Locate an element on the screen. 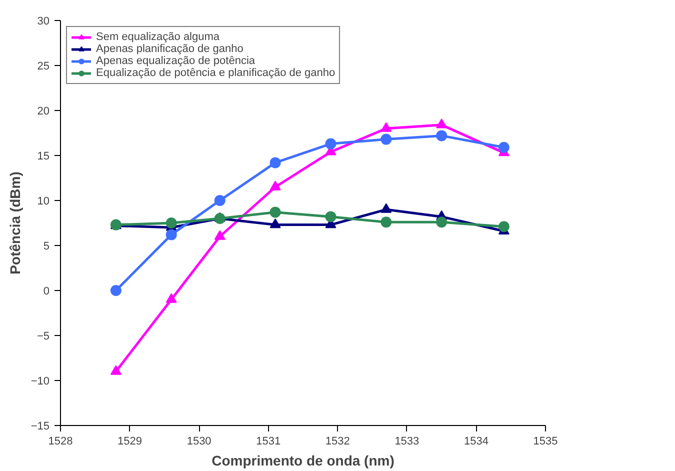 The width and height of the screenshot is (675, 471). x-tick-label: 1534 is located at coordinates (476, 442).